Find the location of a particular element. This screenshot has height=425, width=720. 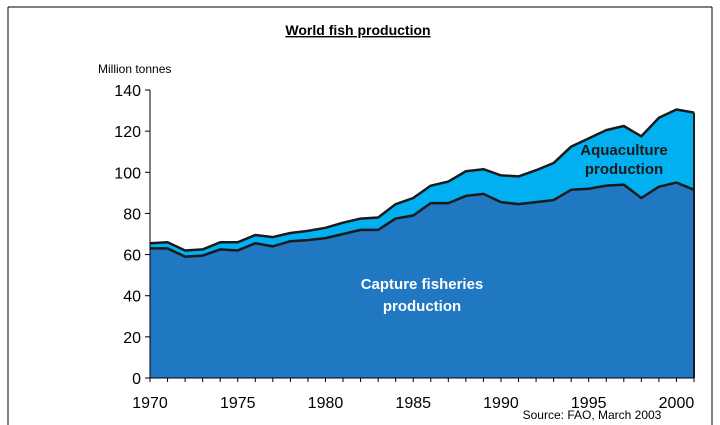

x-tick-label: 1975 is located at coordinates (238, 403).